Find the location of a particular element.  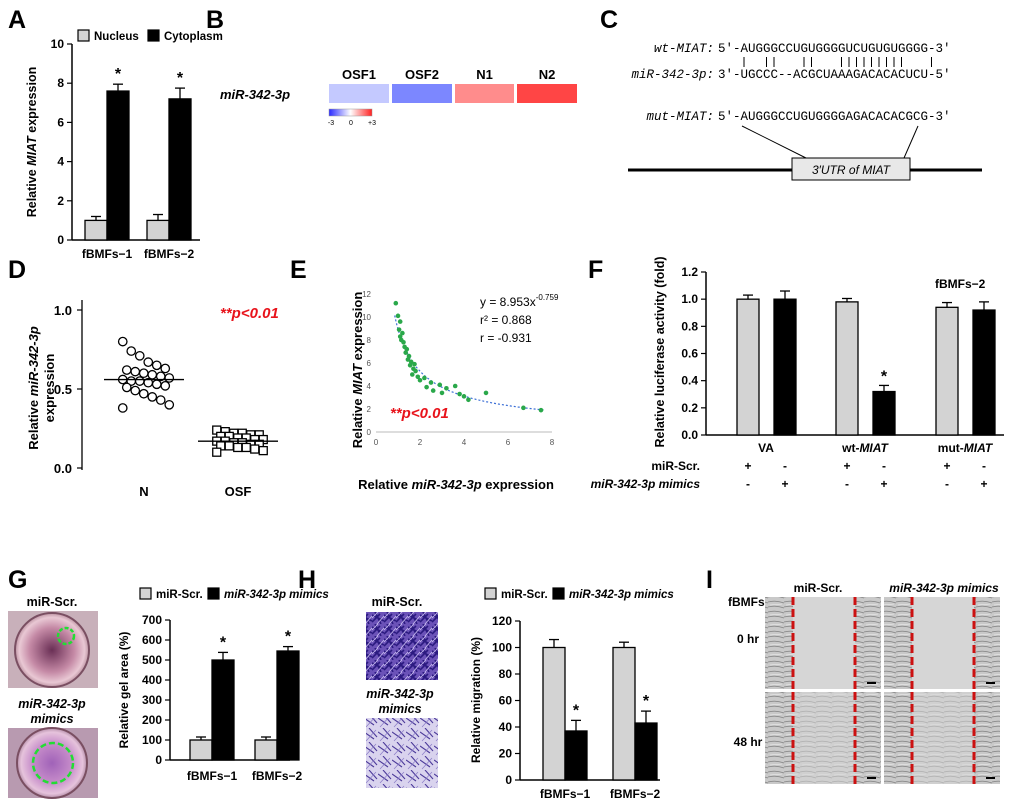

f-group-label-pre-1: wt- is located at coordinates (850, 448).